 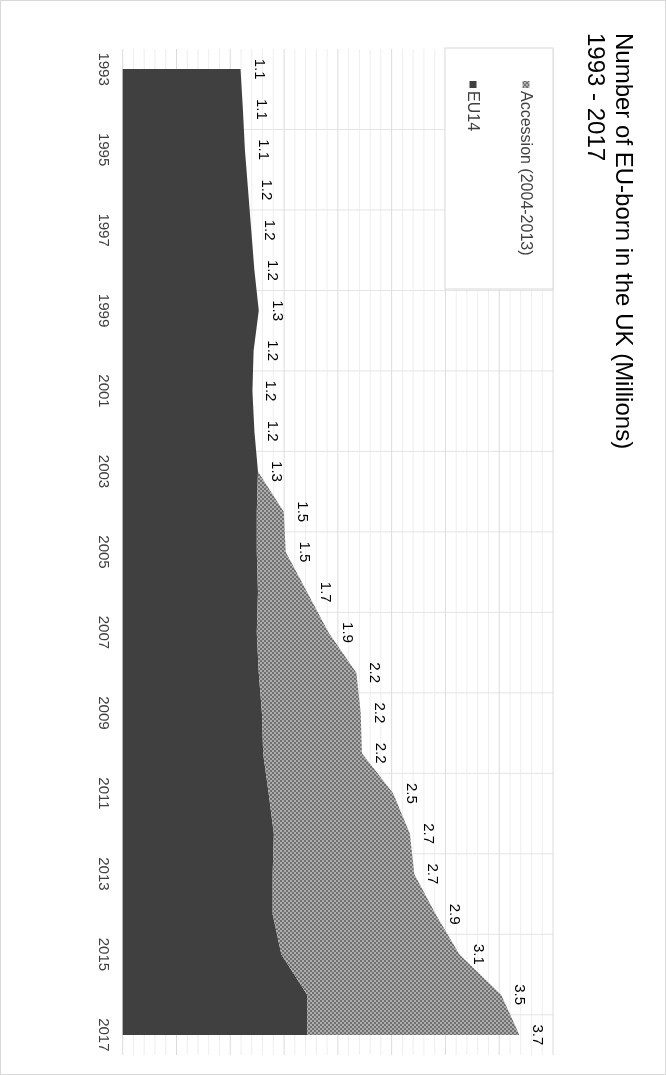 What do you see at coordinates (104, 69) in the screenshot?
I see `y-tick-label: 1993` at bounding box center [104, 69].